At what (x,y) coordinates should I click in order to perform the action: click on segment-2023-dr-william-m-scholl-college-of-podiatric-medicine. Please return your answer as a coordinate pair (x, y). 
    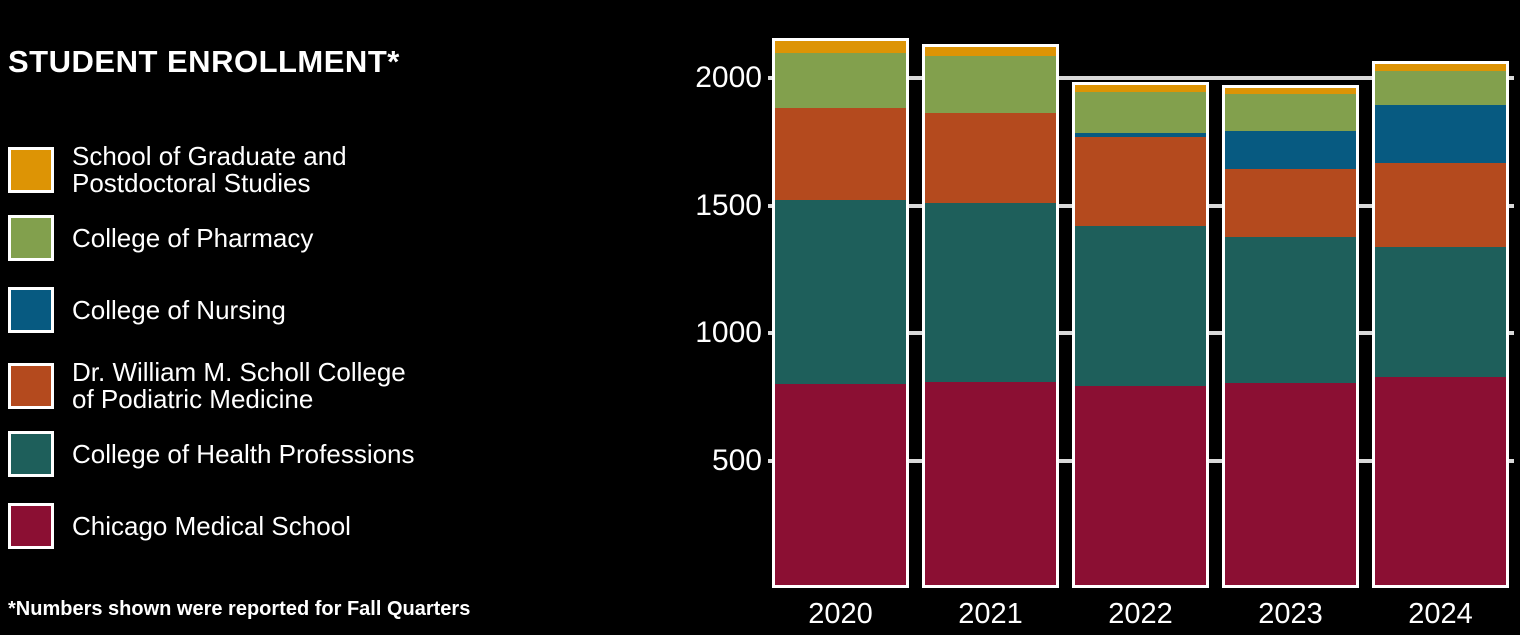
    Looking at the image, I should click on (1290, 202).